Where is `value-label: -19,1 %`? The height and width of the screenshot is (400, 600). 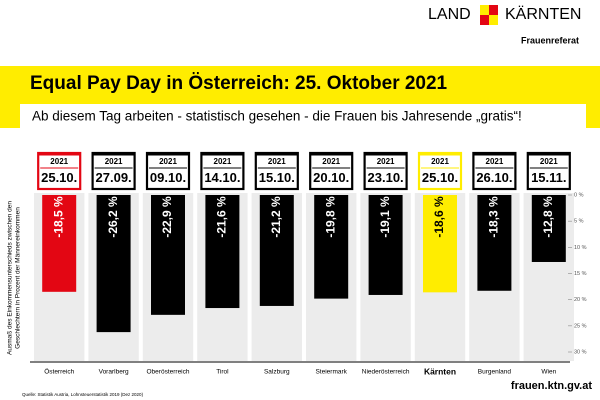
value-label: -19,1 % is located at coordinates (385, 217).